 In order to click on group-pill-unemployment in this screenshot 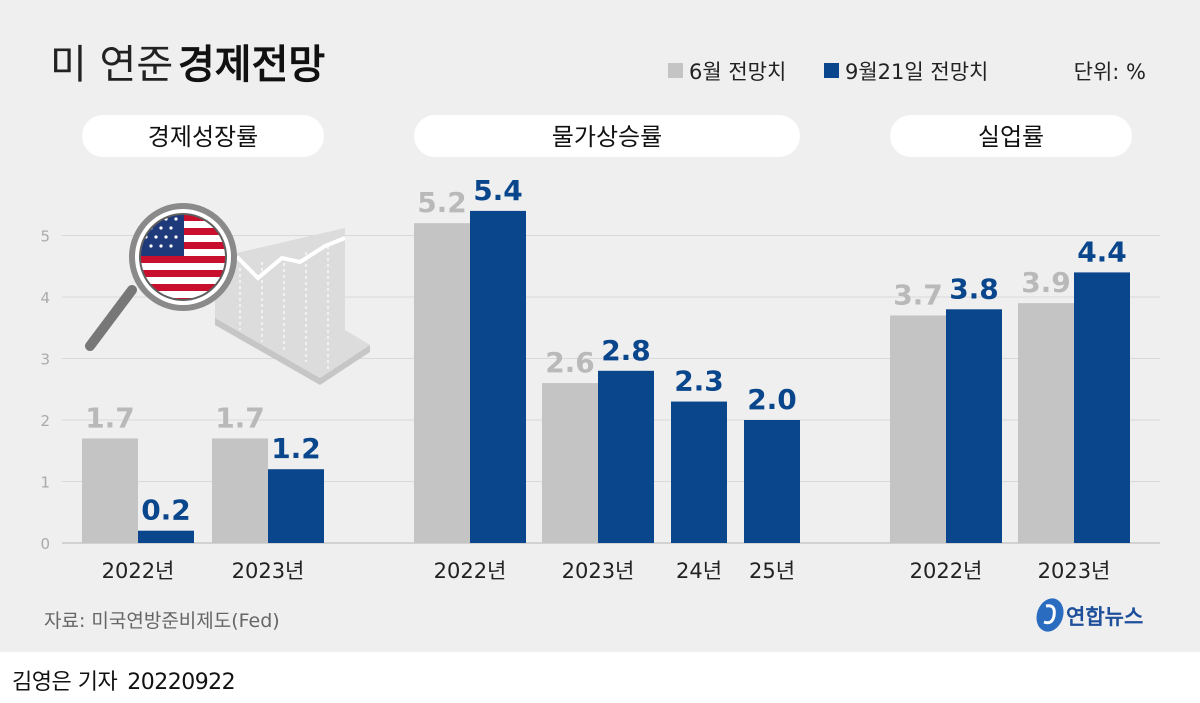, I will do `click(1011, 136)`.